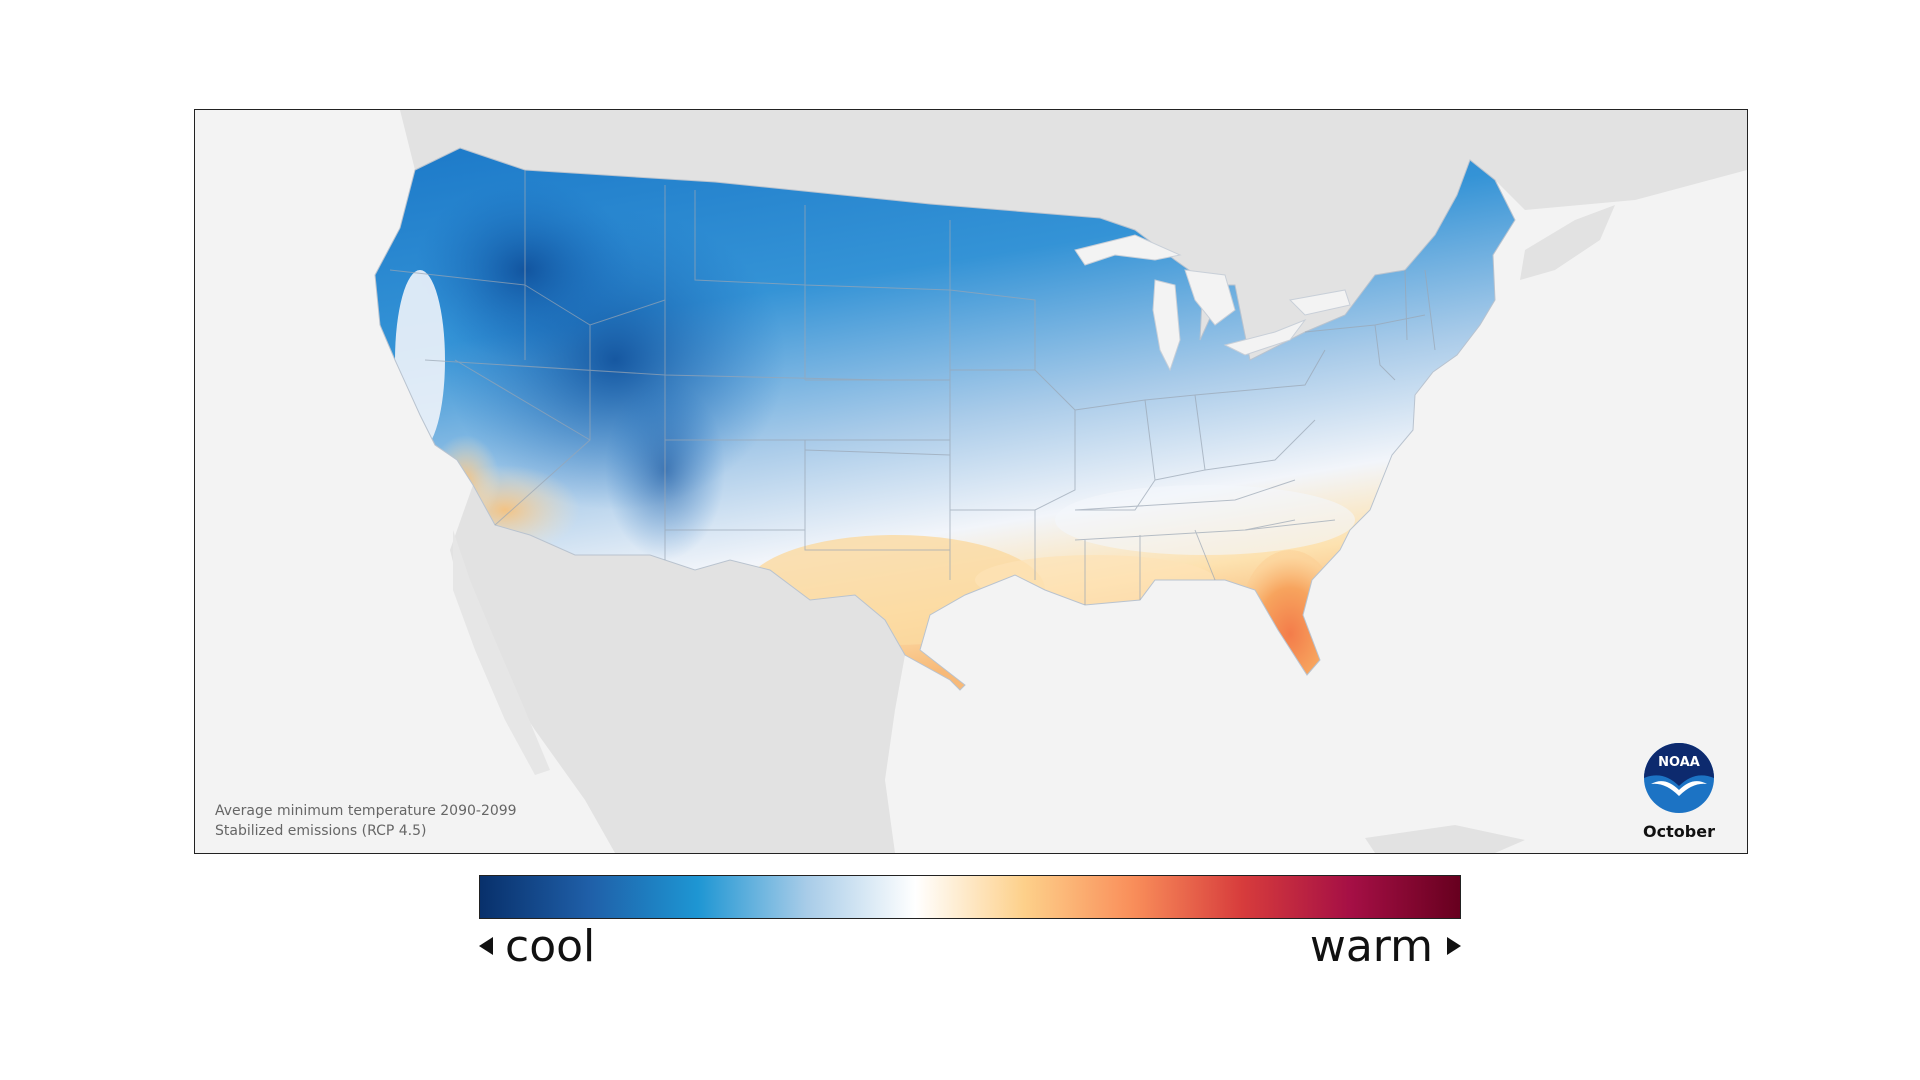 This screenshot has height=1080, width=1920. What do you see at coordinates (366, 811) in the screenshot?
I see `caption-title: Average minimum temperature 2090-2099` at bounding box center [366, 811].